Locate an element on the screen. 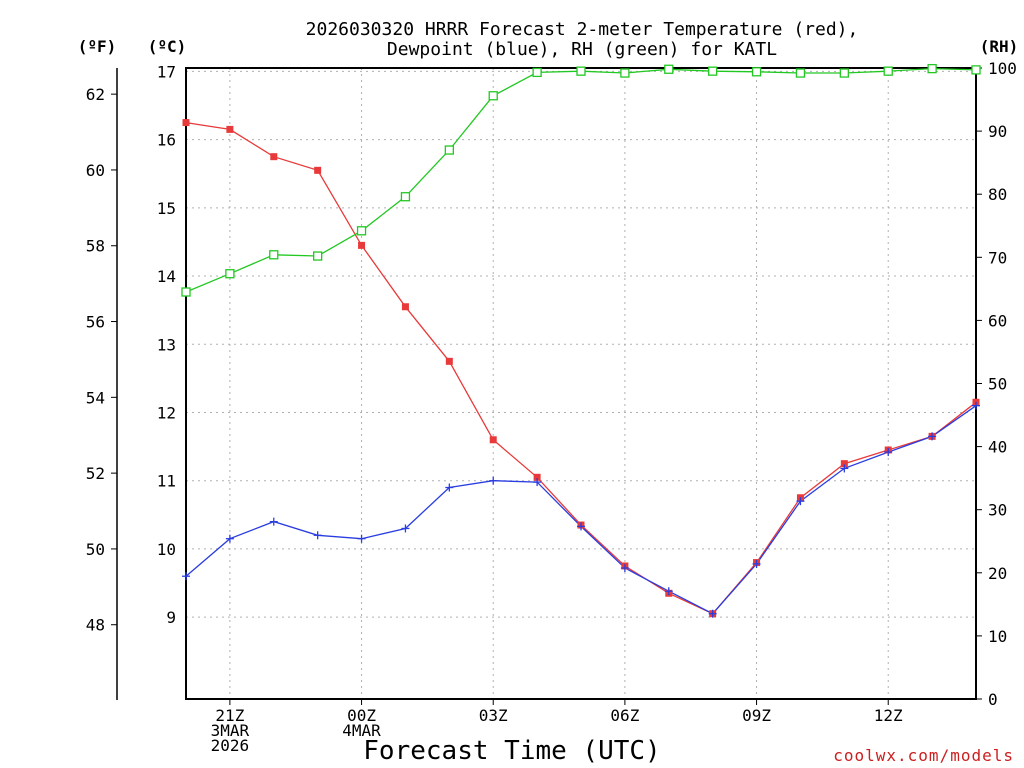 This screenshot has width=1024, height=768. x-tick-label: 12Z is located at coordinates (888, 715).